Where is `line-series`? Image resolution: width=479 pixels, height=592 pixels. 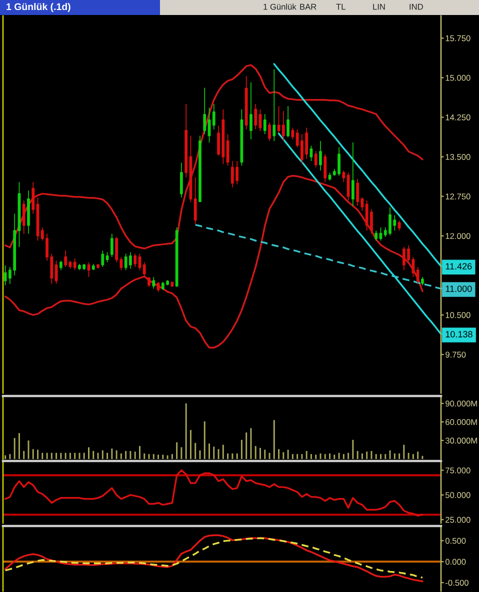
line-series is located at coordinates (214, 493).